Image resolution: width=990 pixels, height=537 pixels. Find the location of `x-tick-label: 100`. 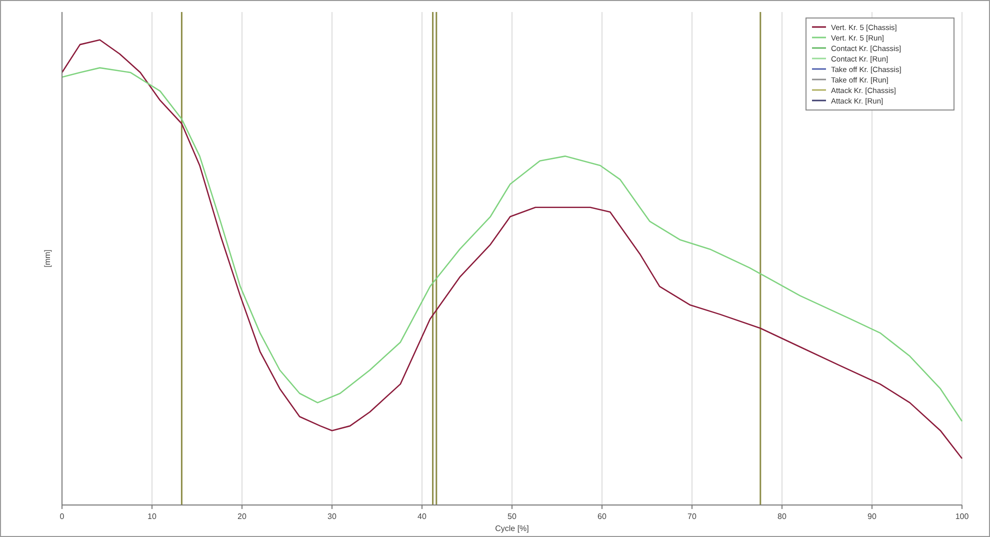

x-tick-label: 100 is located at coordinates (962, 516).